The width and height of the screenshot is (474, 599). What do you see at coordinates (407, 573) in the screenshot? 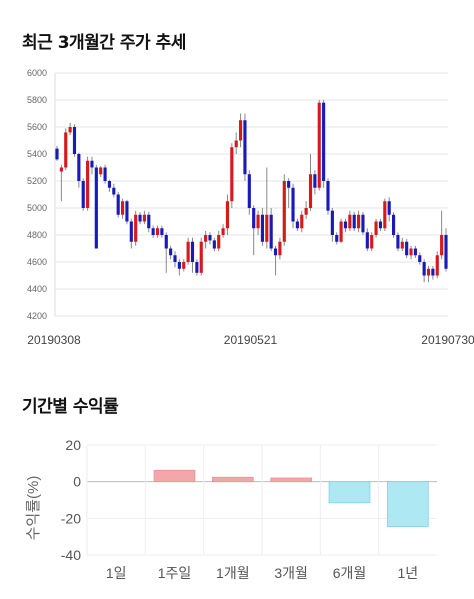
I see `x-category-label: 1년` at bounding box center [407, 573].